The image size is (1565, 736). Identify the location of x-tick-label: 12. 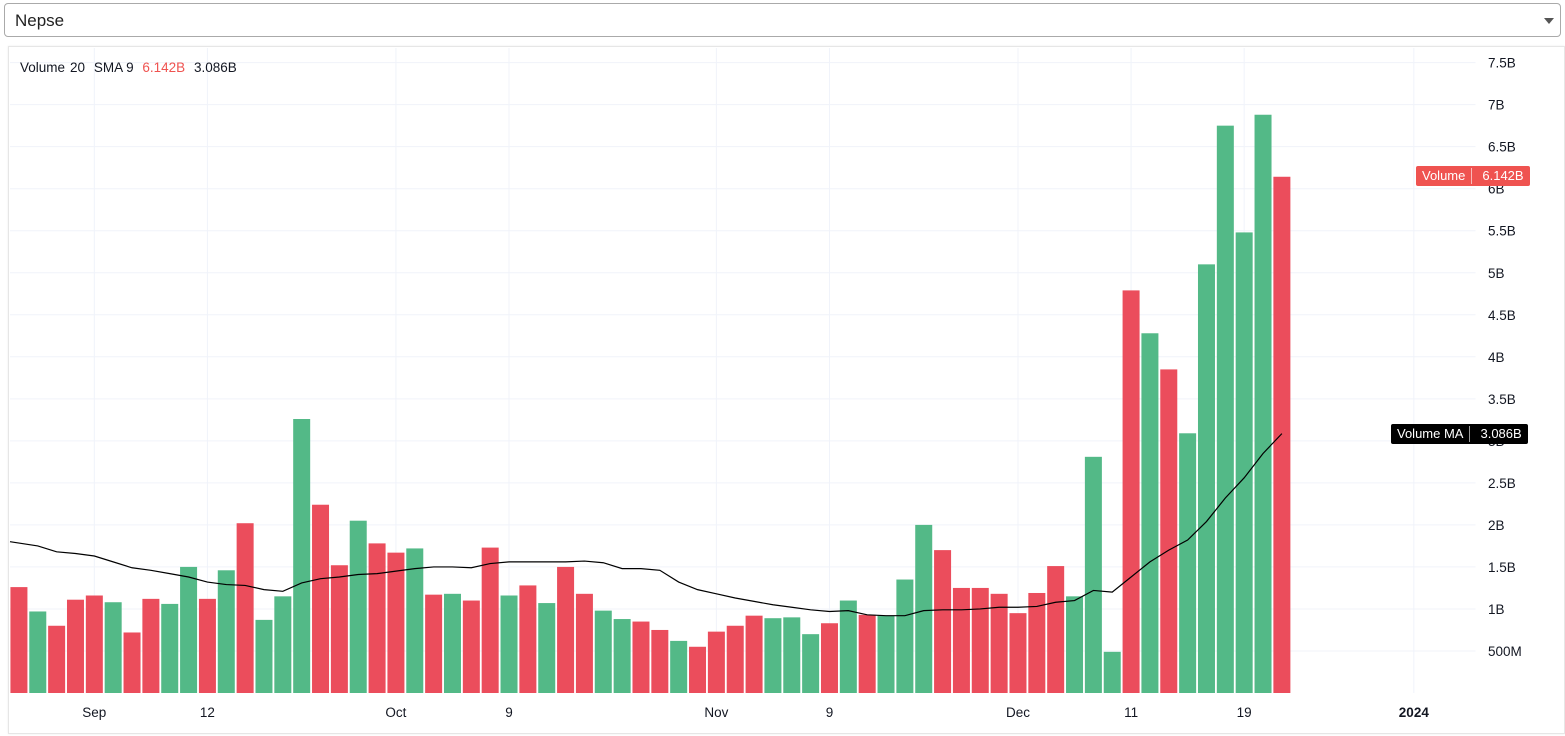
(207, 712).